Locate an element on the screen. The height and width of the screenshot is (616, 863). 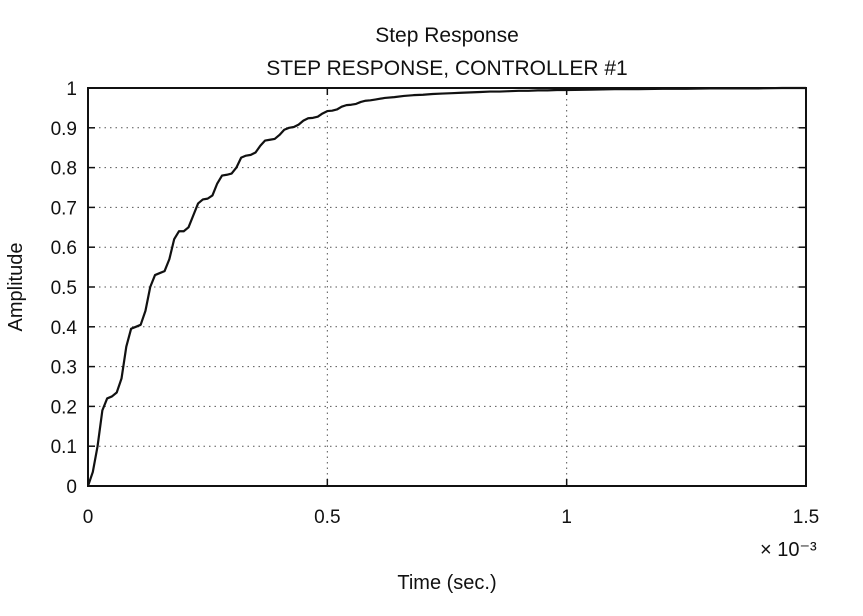
y-tick-label: 0.8 is located at coordinates (64, 169).